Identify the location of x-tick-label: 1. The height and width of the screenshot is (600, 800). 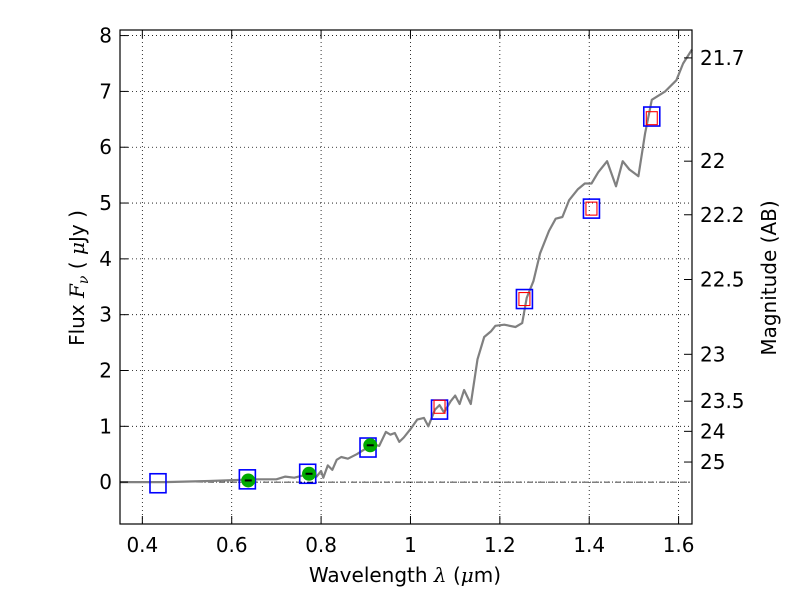
(410, 545).